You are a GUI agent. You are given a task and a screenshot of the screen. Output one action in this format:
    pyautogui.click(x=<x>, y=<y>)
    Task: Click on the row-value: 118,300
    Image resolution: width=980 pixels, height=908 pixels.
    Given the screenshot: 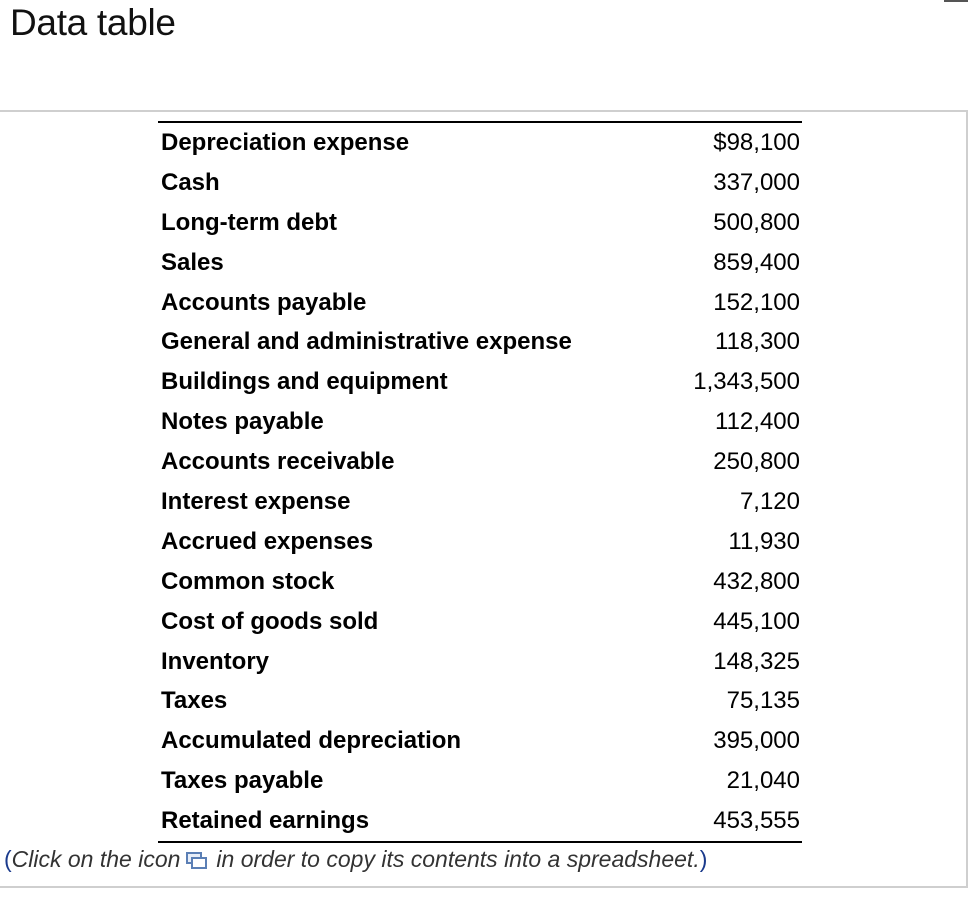 What is the action you would take?
    pyautogui.click(x=757, y=342)
    